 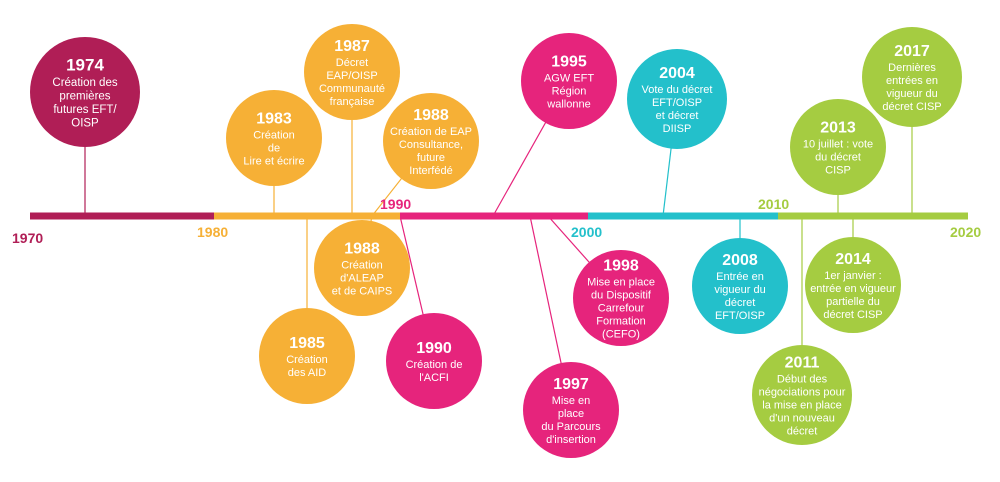 I want to click on event-circle-2008, so click(x=740, y=286).